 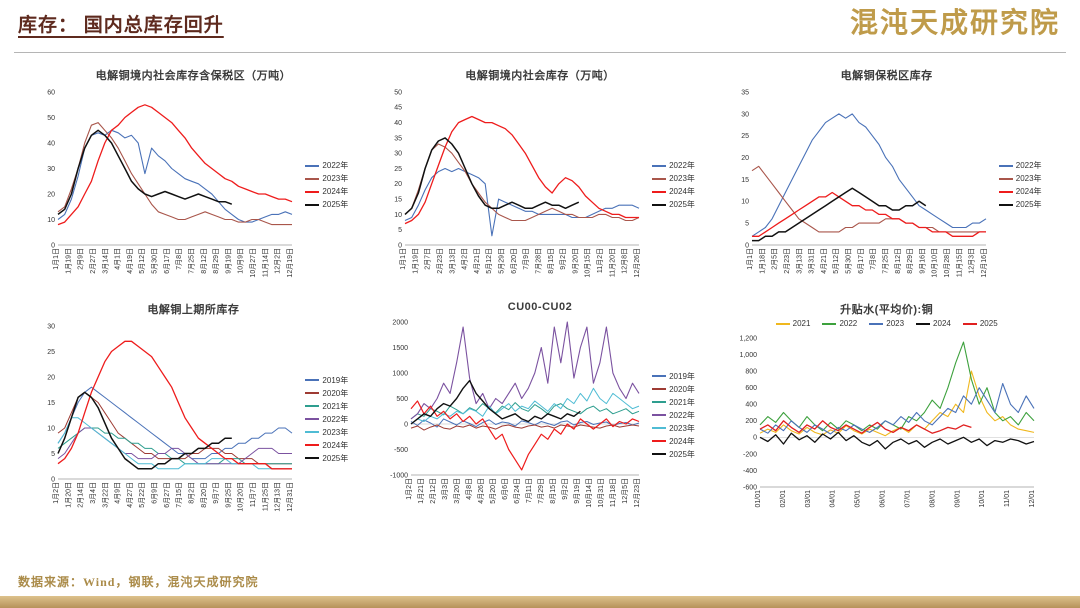 I want to click on svg-text: 5月12日, so click(x=143, y=261).